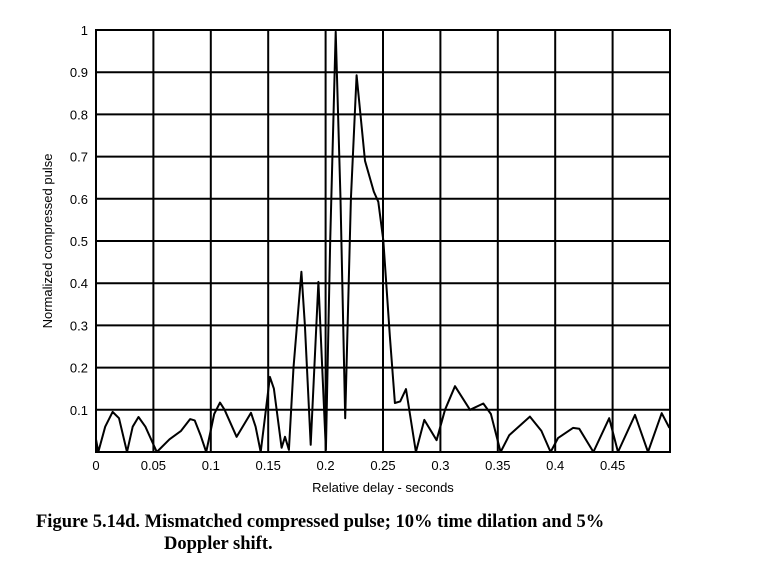 The width and height of the screenshot is (765, 566). Describe the element at coordinates (612, 465) in the screenshot. I see `x-tick-label: 0.45` at that location.